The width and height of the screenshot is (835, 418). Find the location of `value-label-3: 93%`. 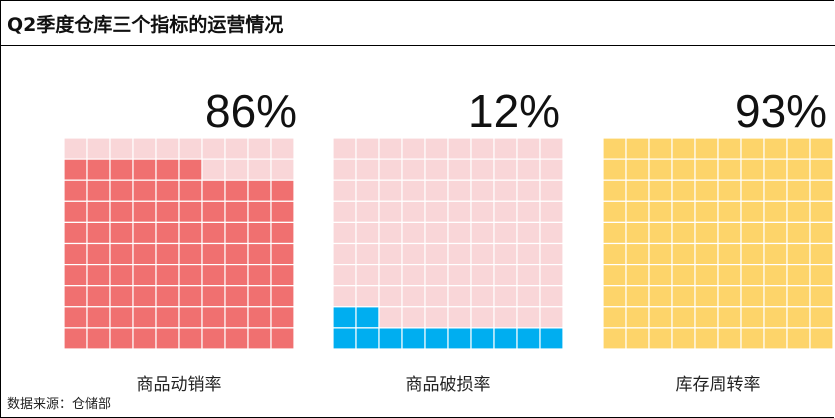

value-label-3: 93% is located at coordinates (781, 111).